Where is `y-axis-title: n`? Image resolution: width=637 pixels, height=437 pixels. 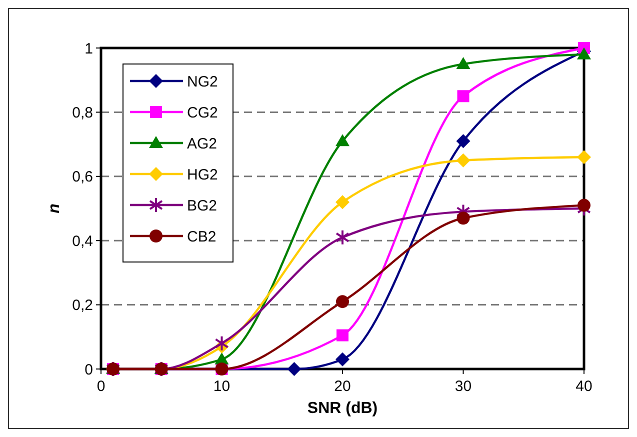
y-axis-title: n is located at coordinates (54, 208).